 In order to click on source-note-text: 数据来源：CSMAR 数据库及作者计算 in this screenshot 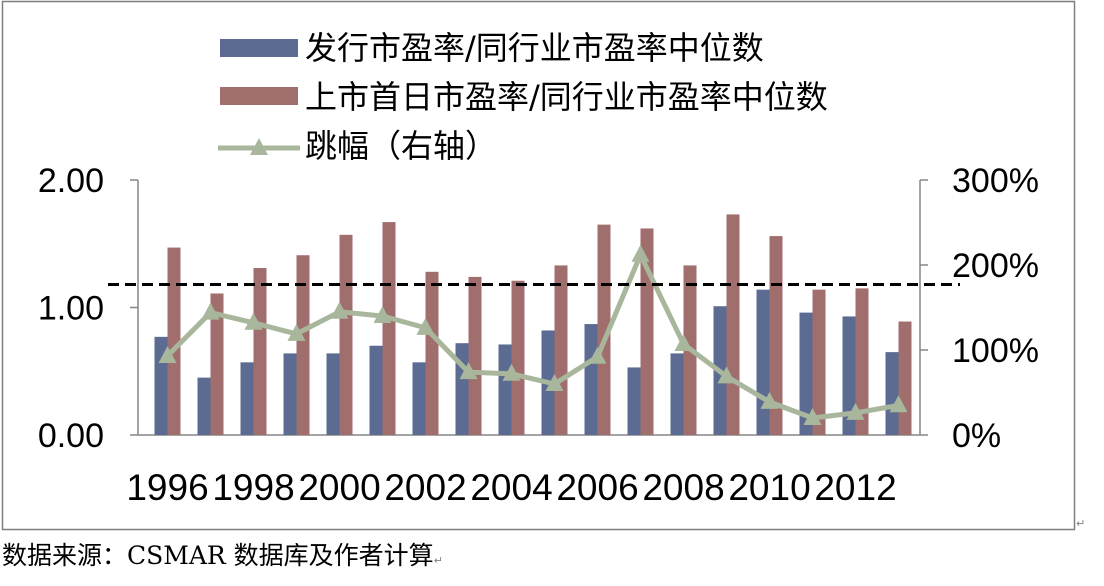, I will do `click(218, 555)`.